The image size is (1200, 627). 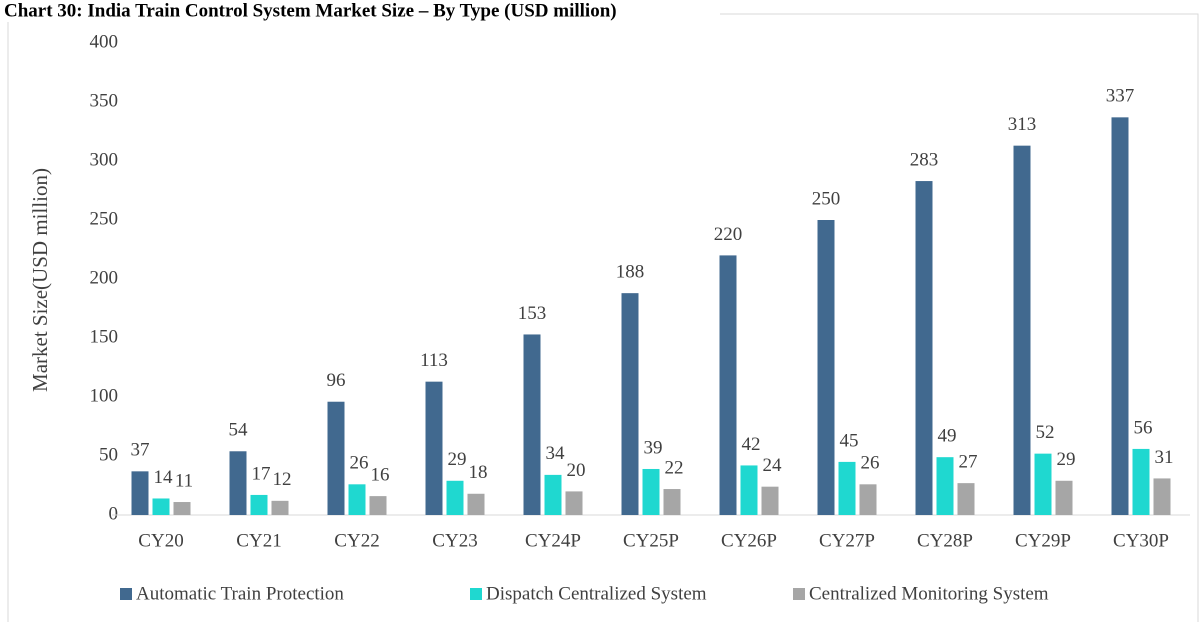 What do you see at coordinates (728, 234) in the screenshot?
I see `data-label: 220` at bounding box center [728, 234].